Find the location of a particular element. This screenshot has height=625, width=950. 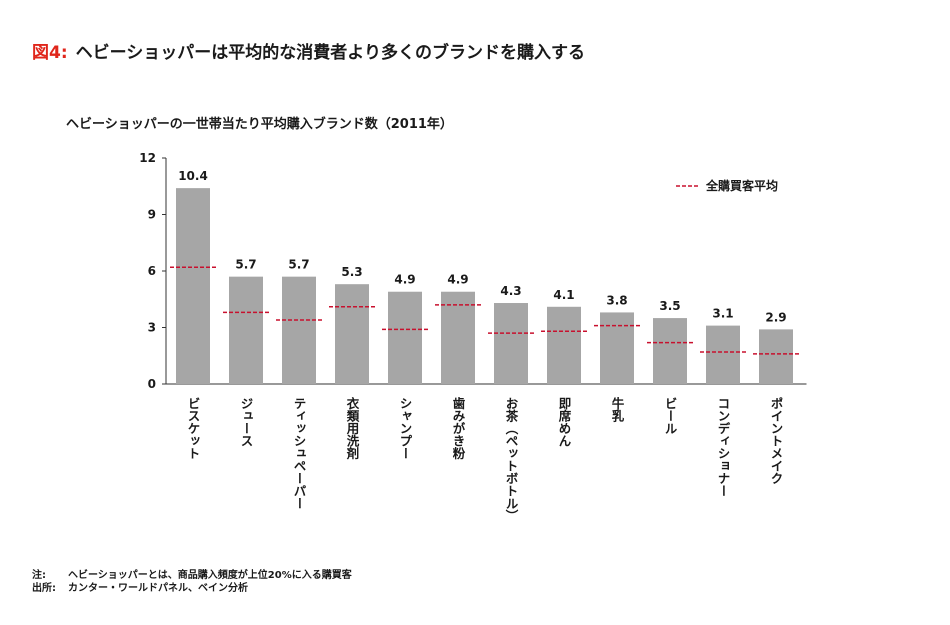

figure-number: 図4: is located at coordinates (50, 53).